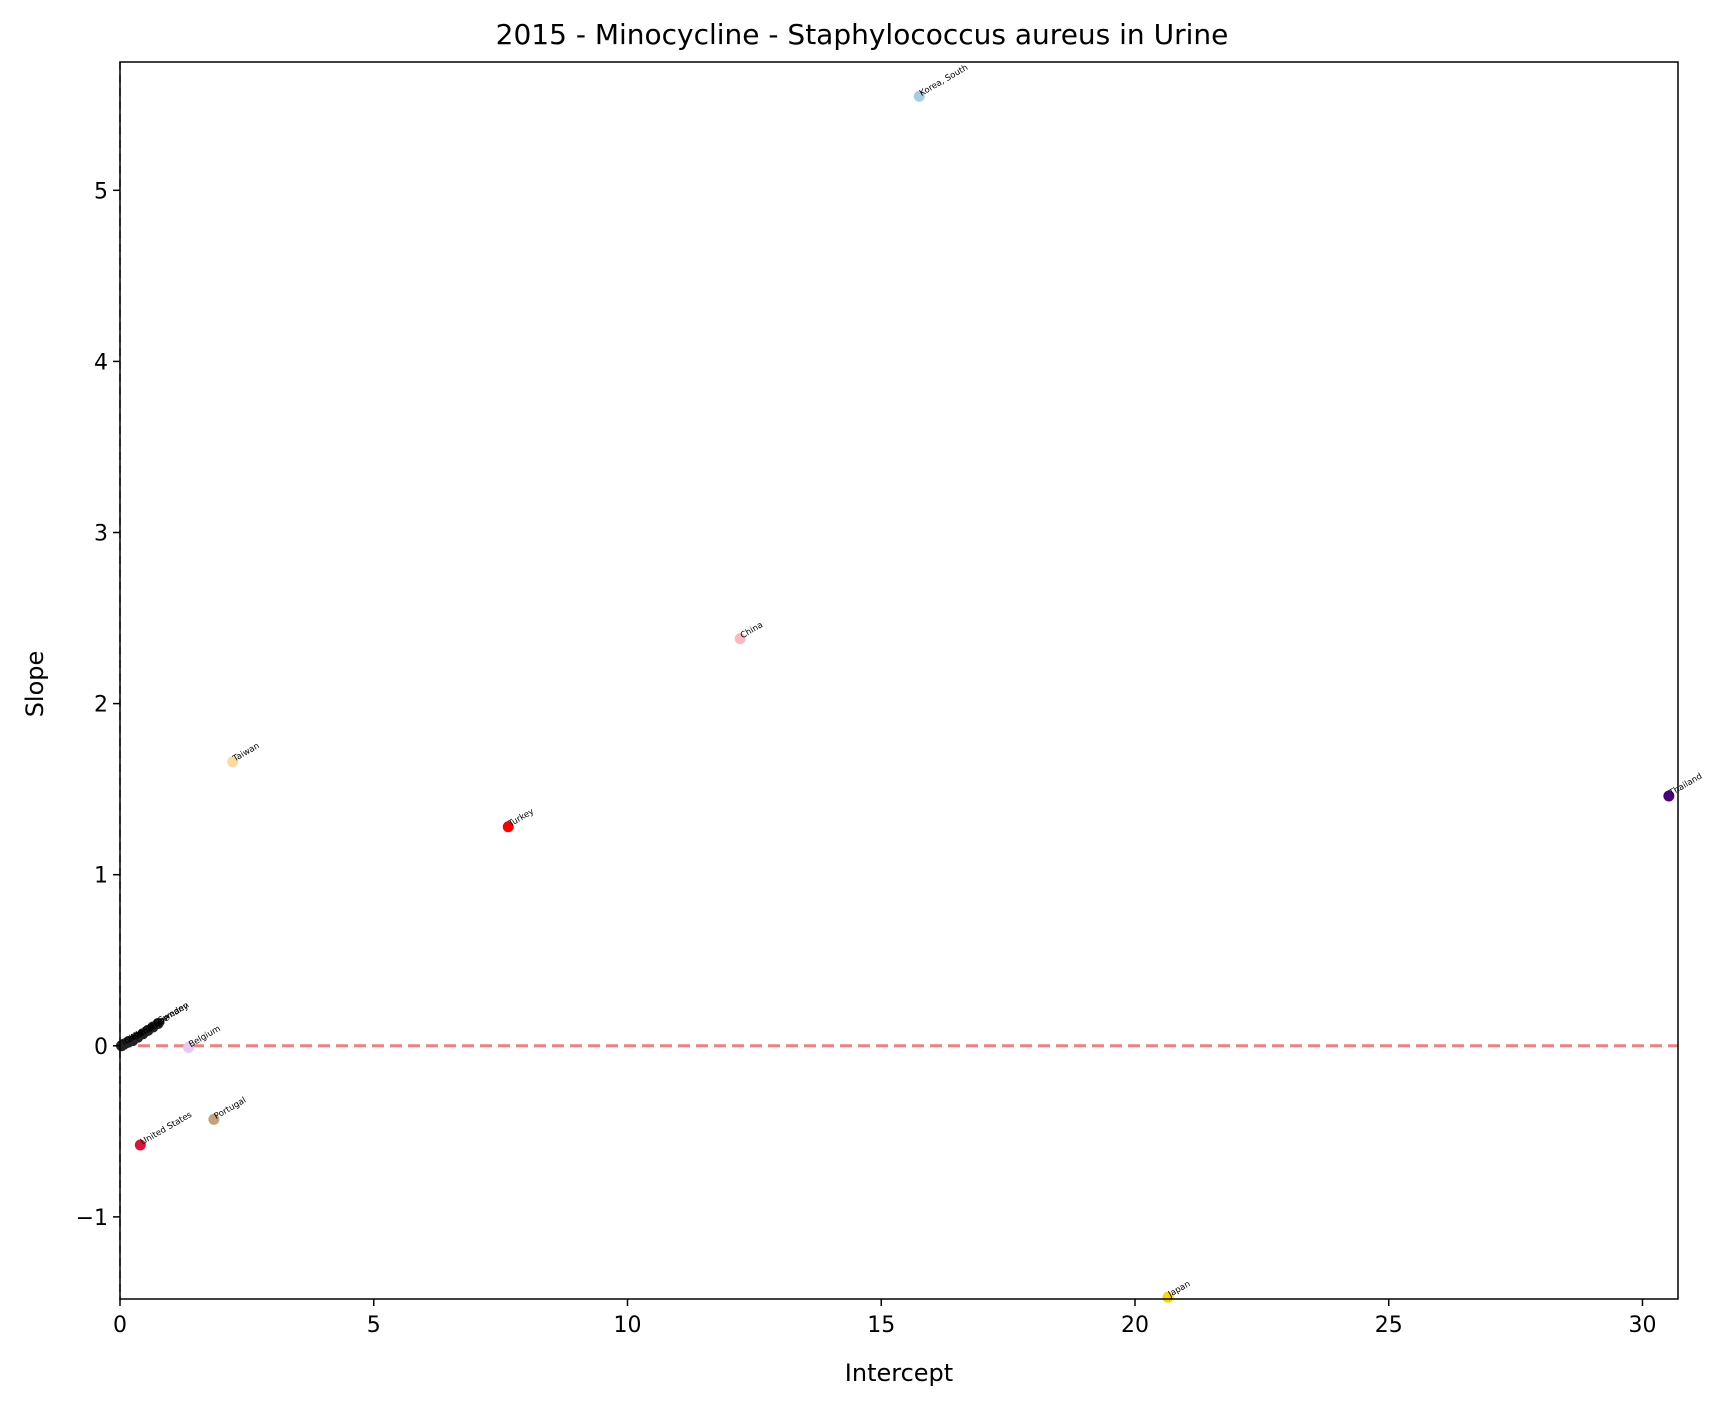  Describe the element at coordinates (374, 1325) in the screenshot. I see `x-tick-label: 5` at that location.